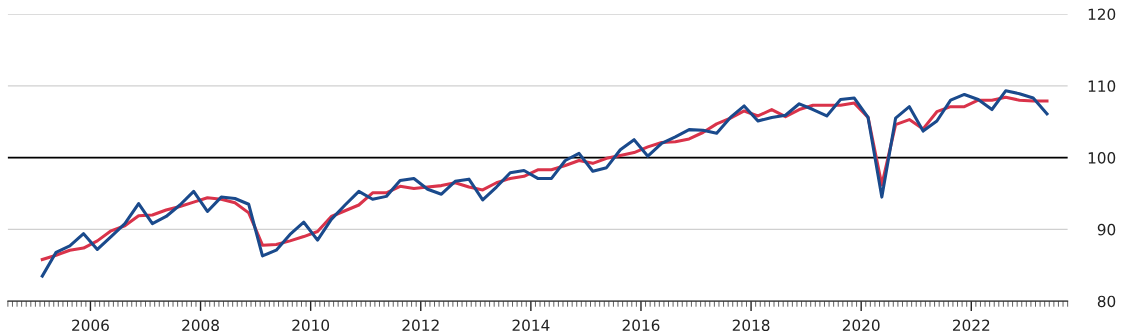 Image resolution: width=1125 pixels, height=335 pixels. I want to click on x-tick-label: 2010, so click(311, 325).